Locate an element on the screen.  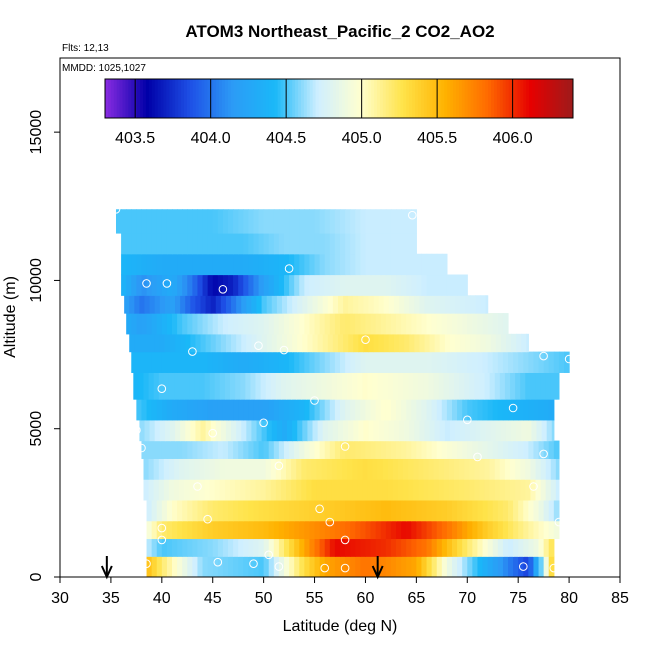
x-tick-label: 60 is located at coordinates (366, 598).